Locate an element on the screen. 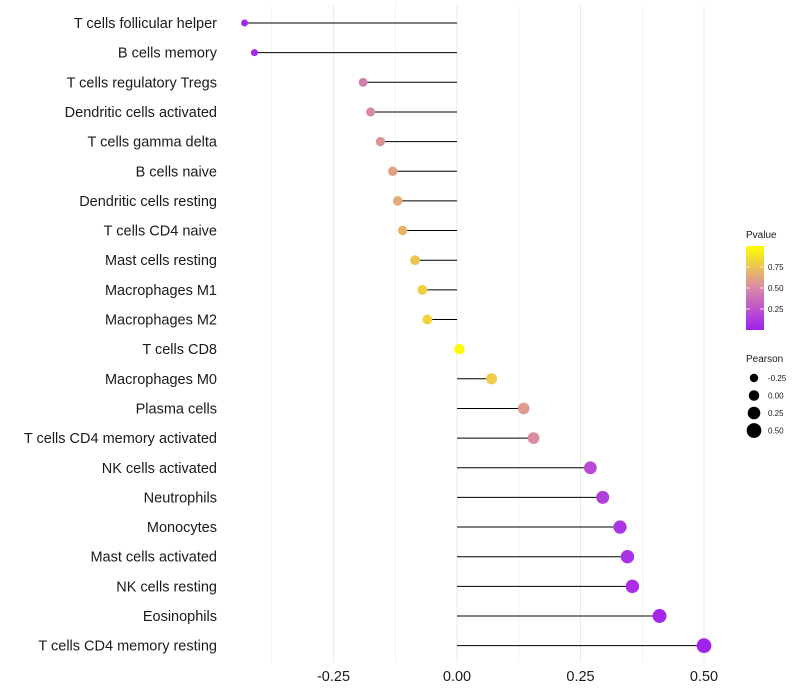  y-axis-label: T cells CD4 memory resting is located at coordinates (127, 647).